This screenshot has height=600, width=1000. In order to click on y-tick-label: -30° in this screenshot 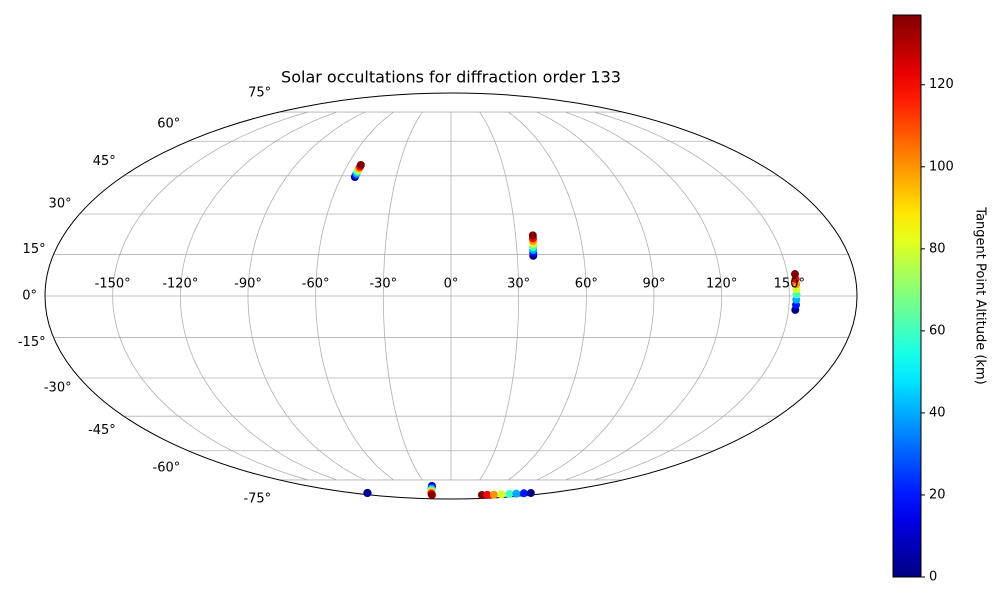, I will do `click(58, 388)`.